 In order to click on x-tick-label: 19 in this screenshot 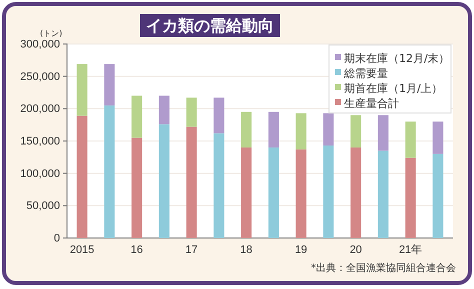, I will do `click(301, 250)`.